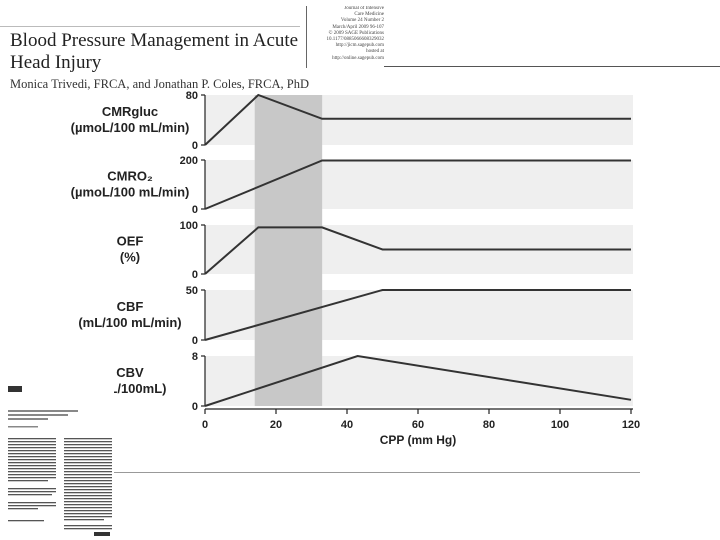 The height and width of the screenshot is (540, 720). What do you see at coordinates (358, 58) in the screenshot?
I see `journal-line: http://online.sagepub.com` at bounding box center [358, 58].